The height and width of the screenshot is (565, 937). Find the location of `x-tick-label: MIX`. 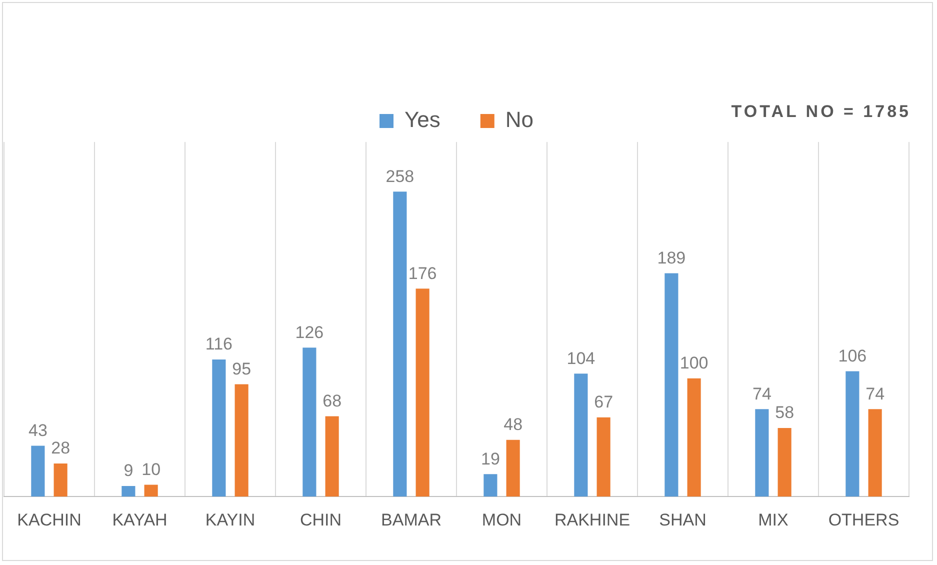

x-tick-label: MIX is located at coordinates (773, 520).